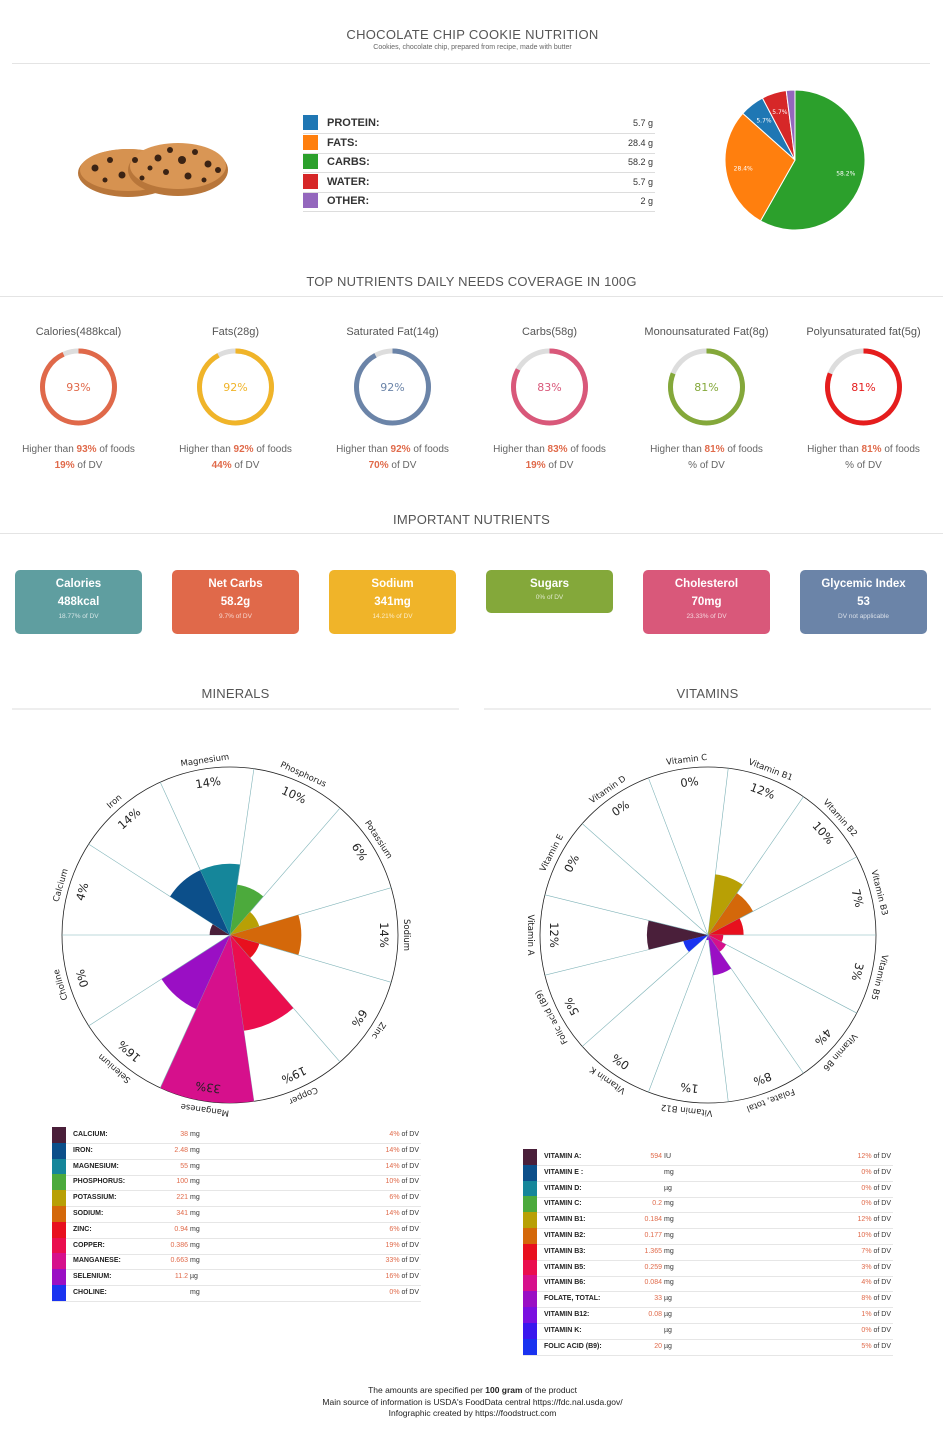  What do you see at coordinates (876, 1251) in the screenshot?
I see `nutrient-dv: 7% of DV` at bounding box center [876, 1251].